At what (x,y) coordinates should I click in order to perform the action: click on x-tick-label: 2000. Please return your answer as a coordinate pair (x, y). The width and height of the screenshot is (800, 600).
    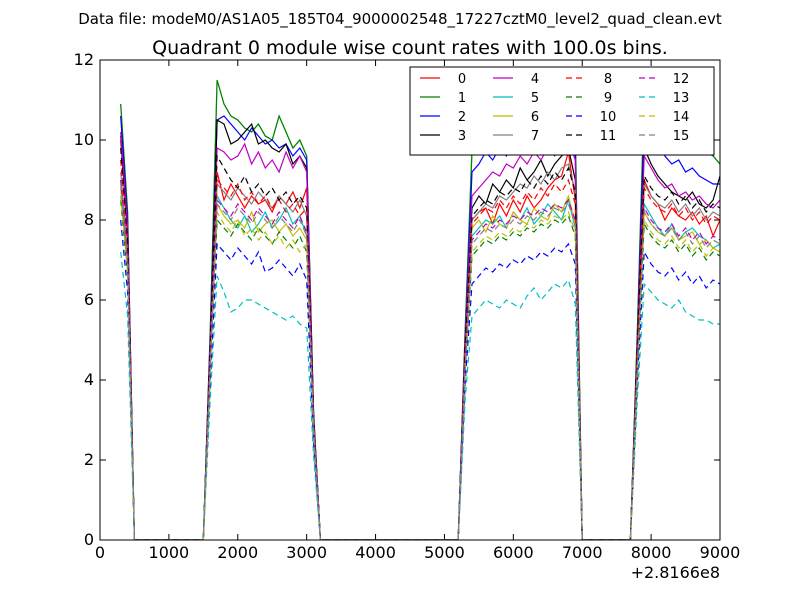
    Looking at the image, I should click on (237, 552).